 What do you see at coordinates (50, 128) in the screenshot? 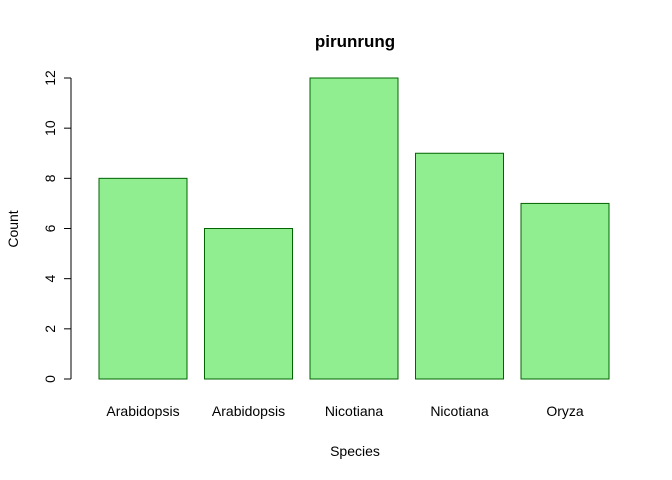
I see `y-tick-label: 10` at bounding box center [50, 128].